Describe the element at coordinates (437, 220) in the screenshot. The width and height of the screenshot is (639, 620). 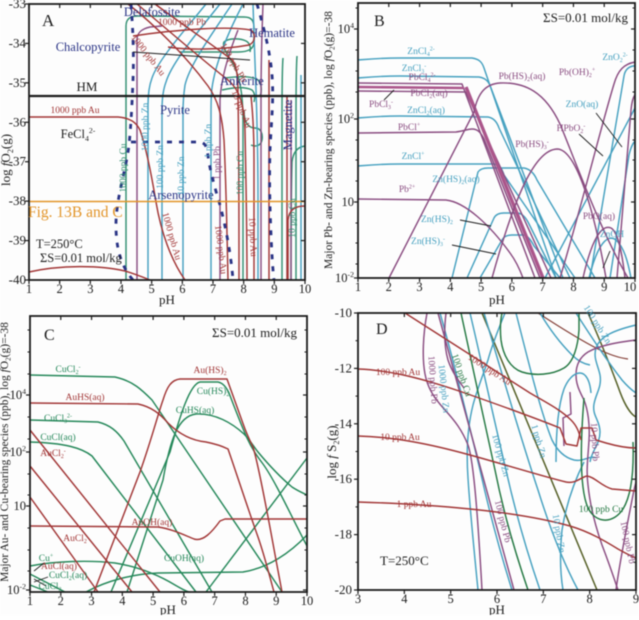
I see `svg-text: Zn(HS)2​` at that location.